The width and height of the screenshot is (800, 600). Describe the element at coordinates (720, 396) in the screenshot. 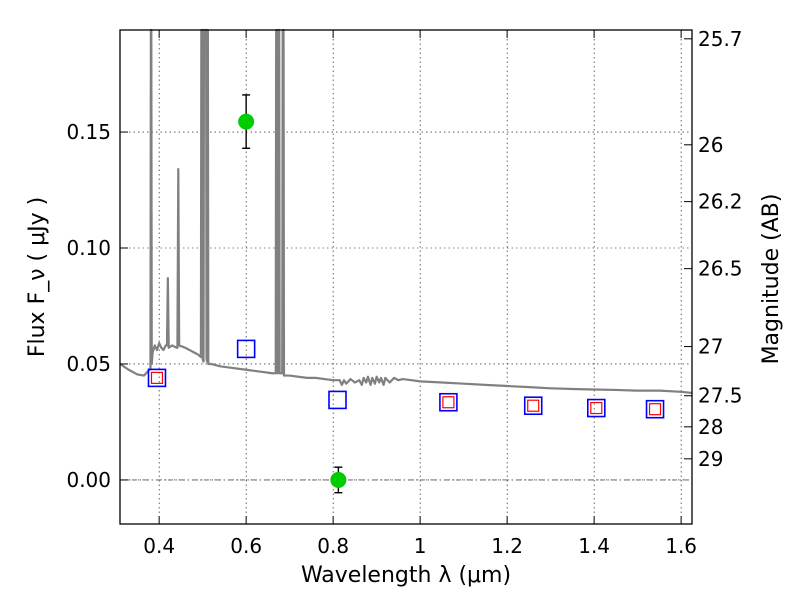

I see `mag-tick-label: 27.5` at that location.